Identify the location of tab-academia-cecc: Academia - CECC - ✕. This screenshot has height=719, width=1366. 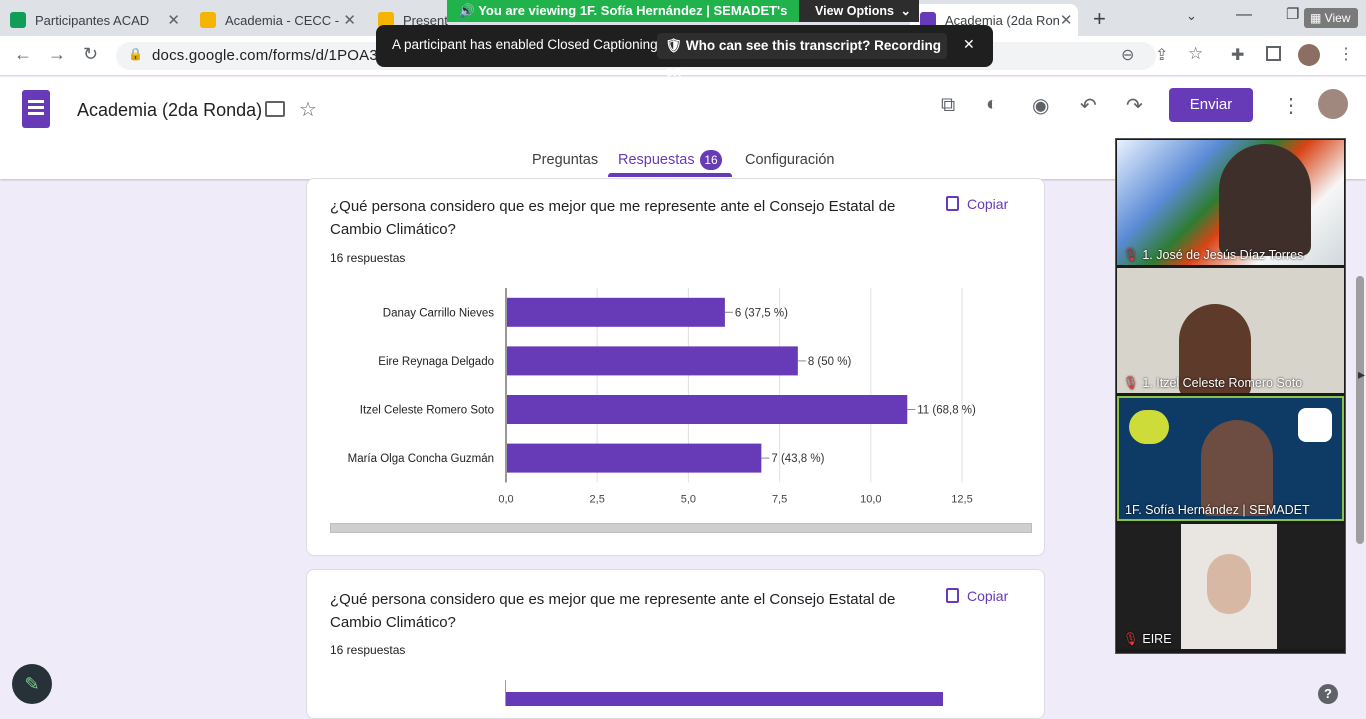
(278, 20).